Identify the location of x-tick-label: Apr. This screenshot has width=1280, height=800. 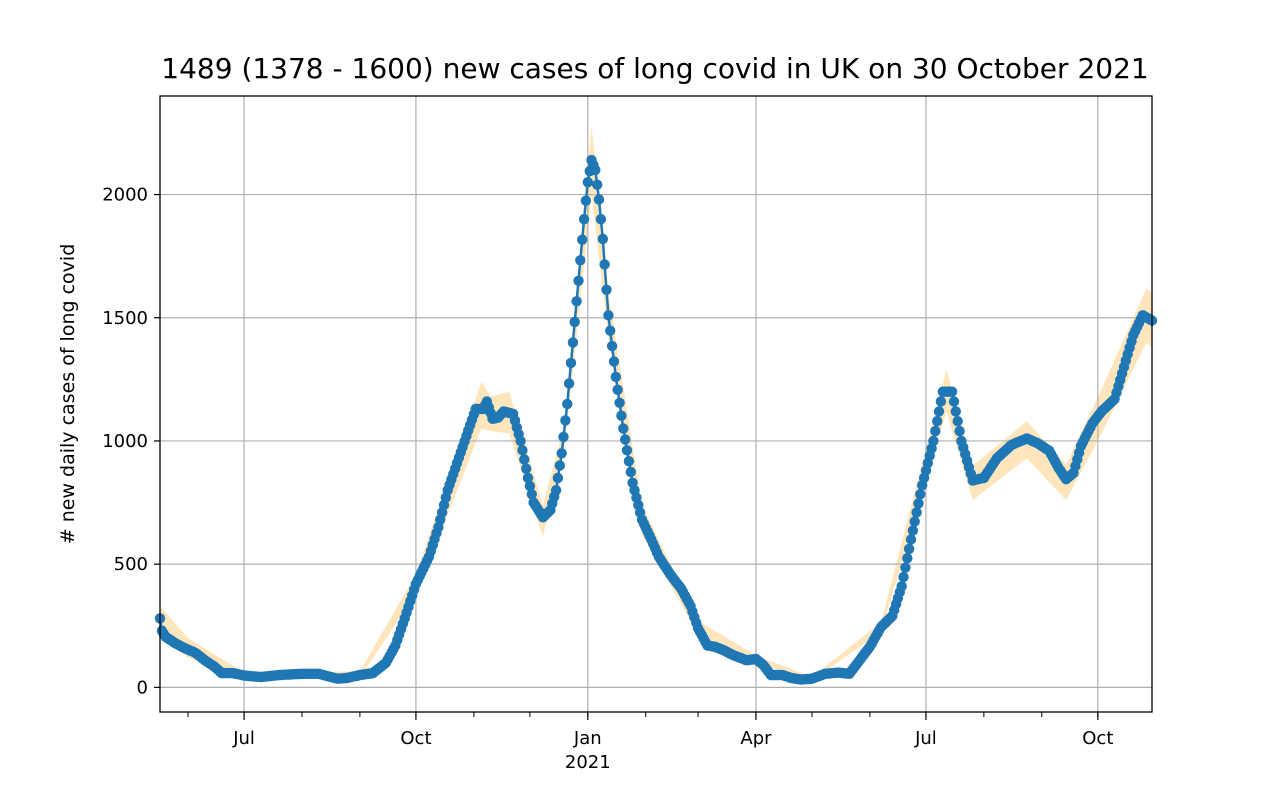
(756, 738).